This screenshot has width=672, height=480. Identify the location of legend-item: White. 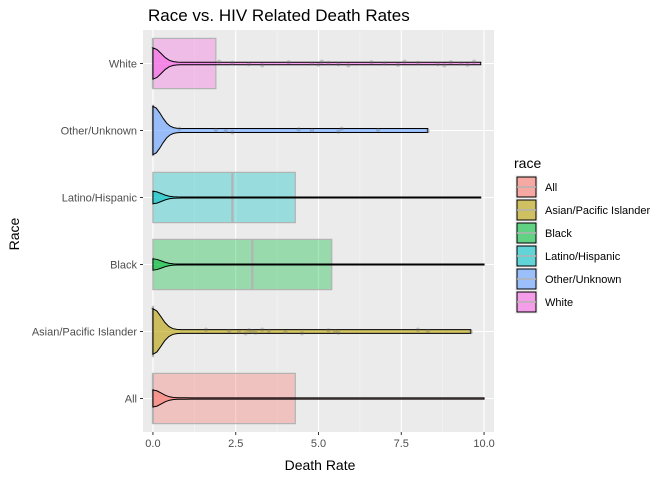
(544, 302).